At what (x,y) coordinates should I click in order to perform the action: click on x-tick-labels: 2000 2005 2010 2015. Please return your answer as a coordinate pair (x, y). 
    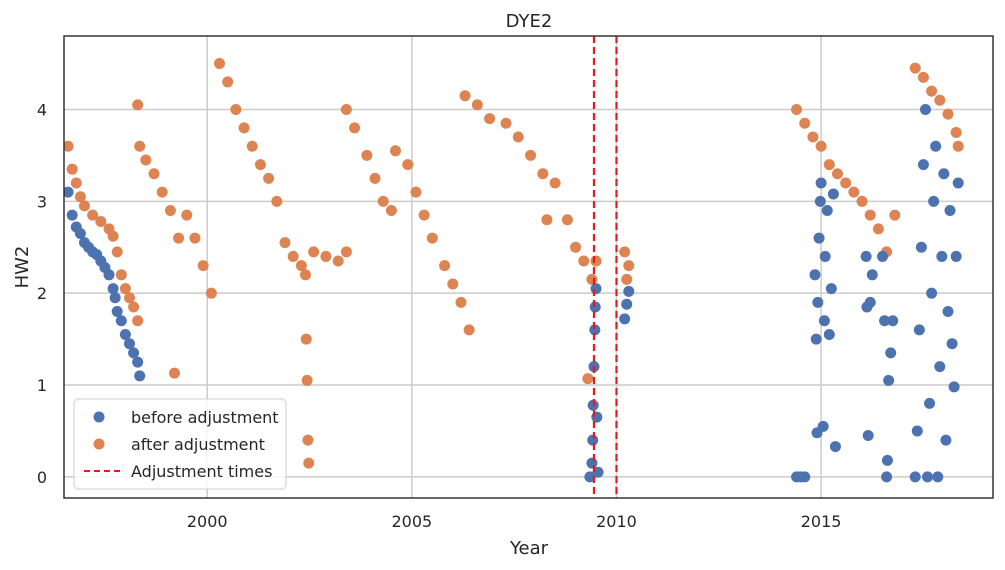
    Looking at the image, I should click on (514, 521).